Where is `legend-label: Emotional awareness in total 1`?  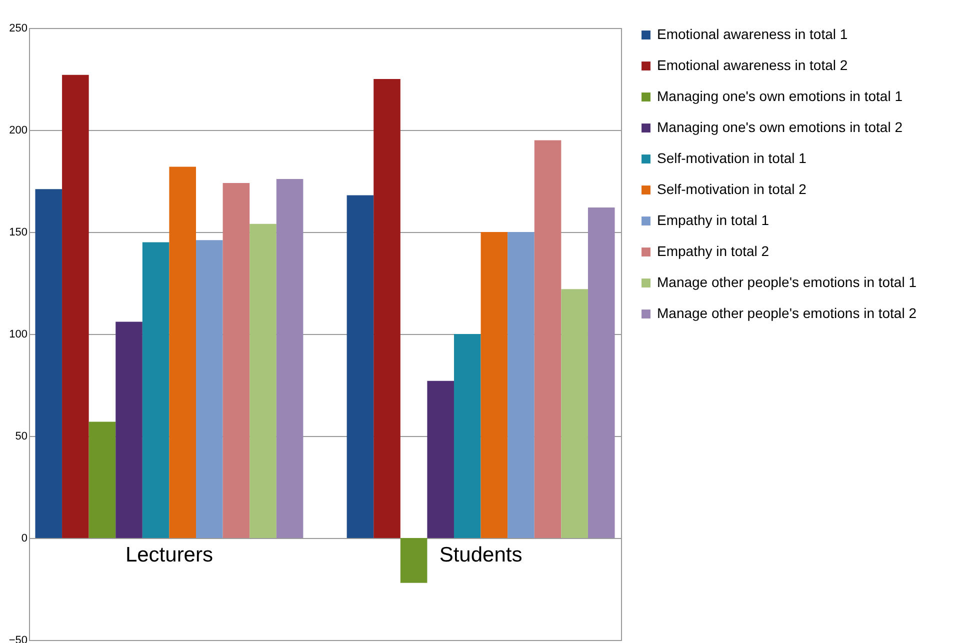
legend-label: Emotional awareness in total 1 is located at coordinates (752, 34).